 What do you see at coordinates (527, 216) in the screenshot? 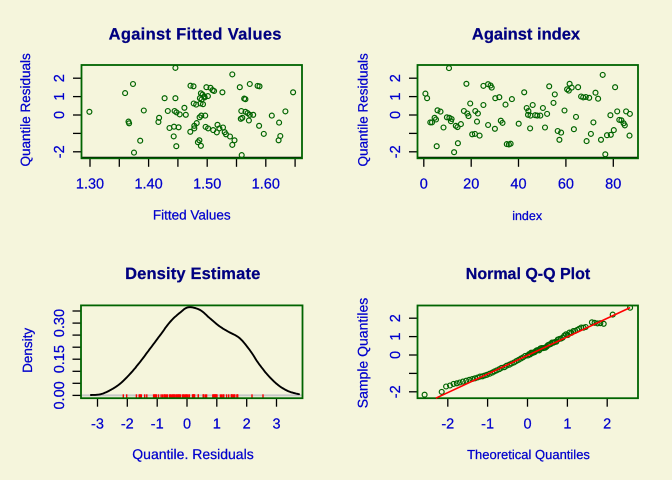
I see `svg-text: index` at bounding box center [527, 216].